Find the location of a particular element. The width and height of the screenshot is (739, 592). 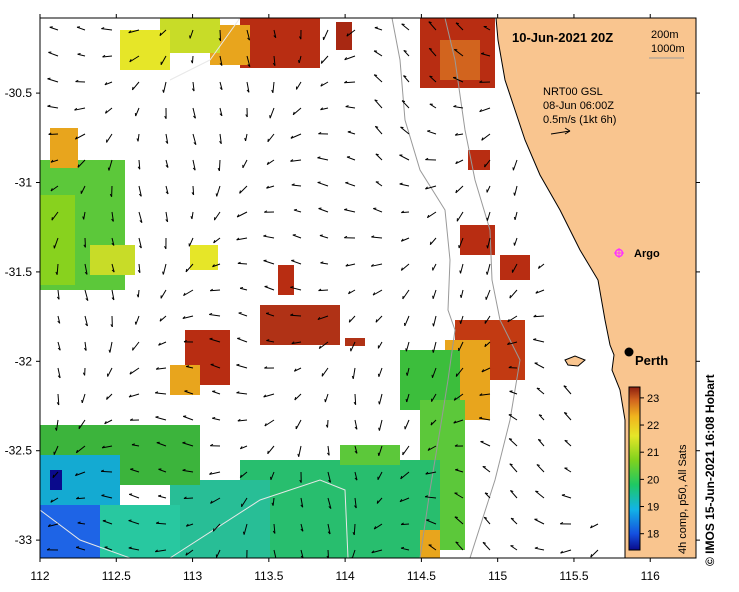

colorbar-tick-label: 22 is located at coordinates (653, 426).